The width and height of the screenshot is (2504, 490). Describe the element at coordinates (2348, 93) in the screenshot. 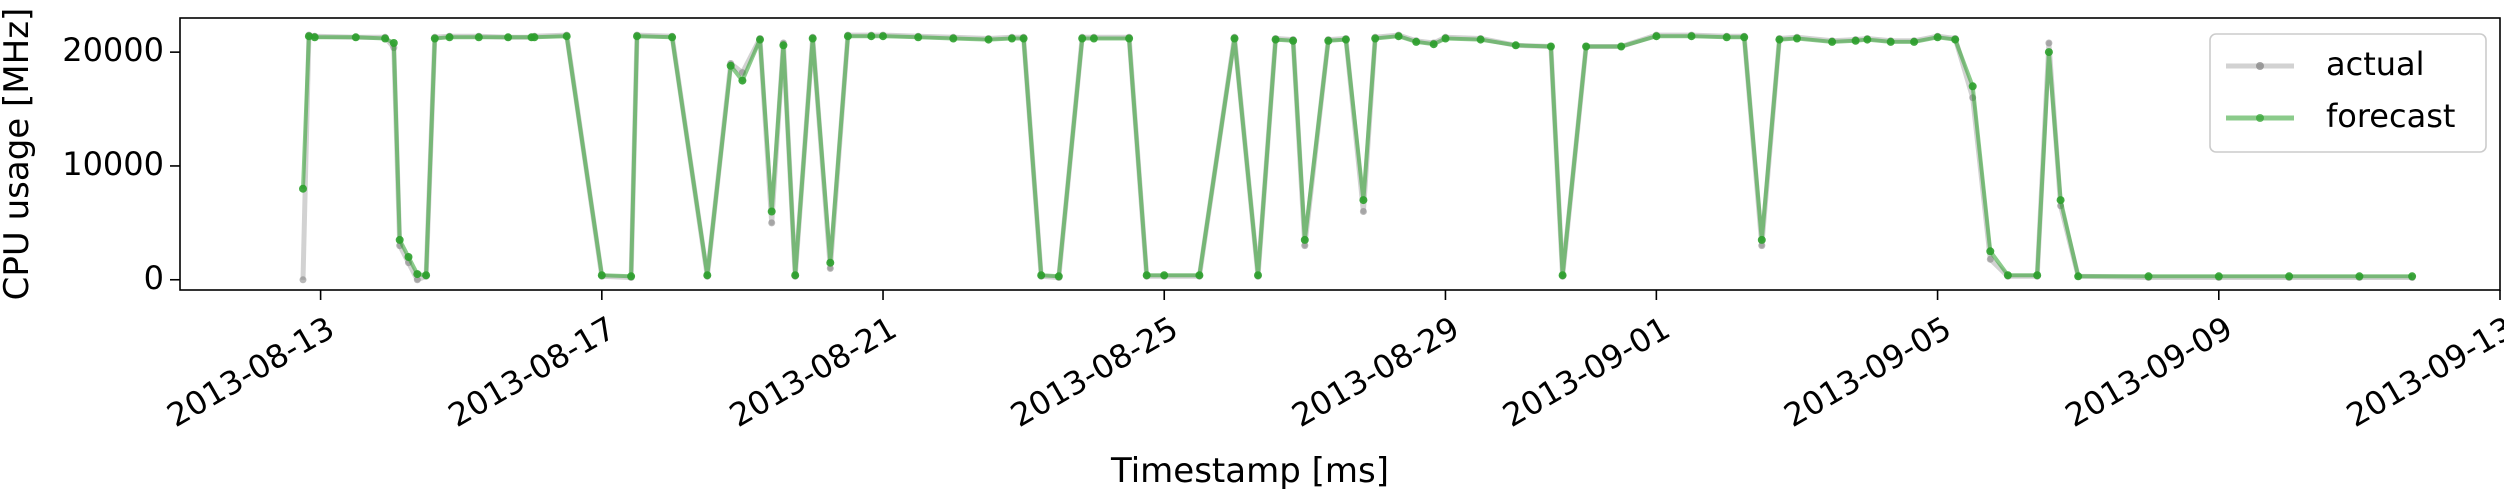

I see `legend: actual forecast` at that location.